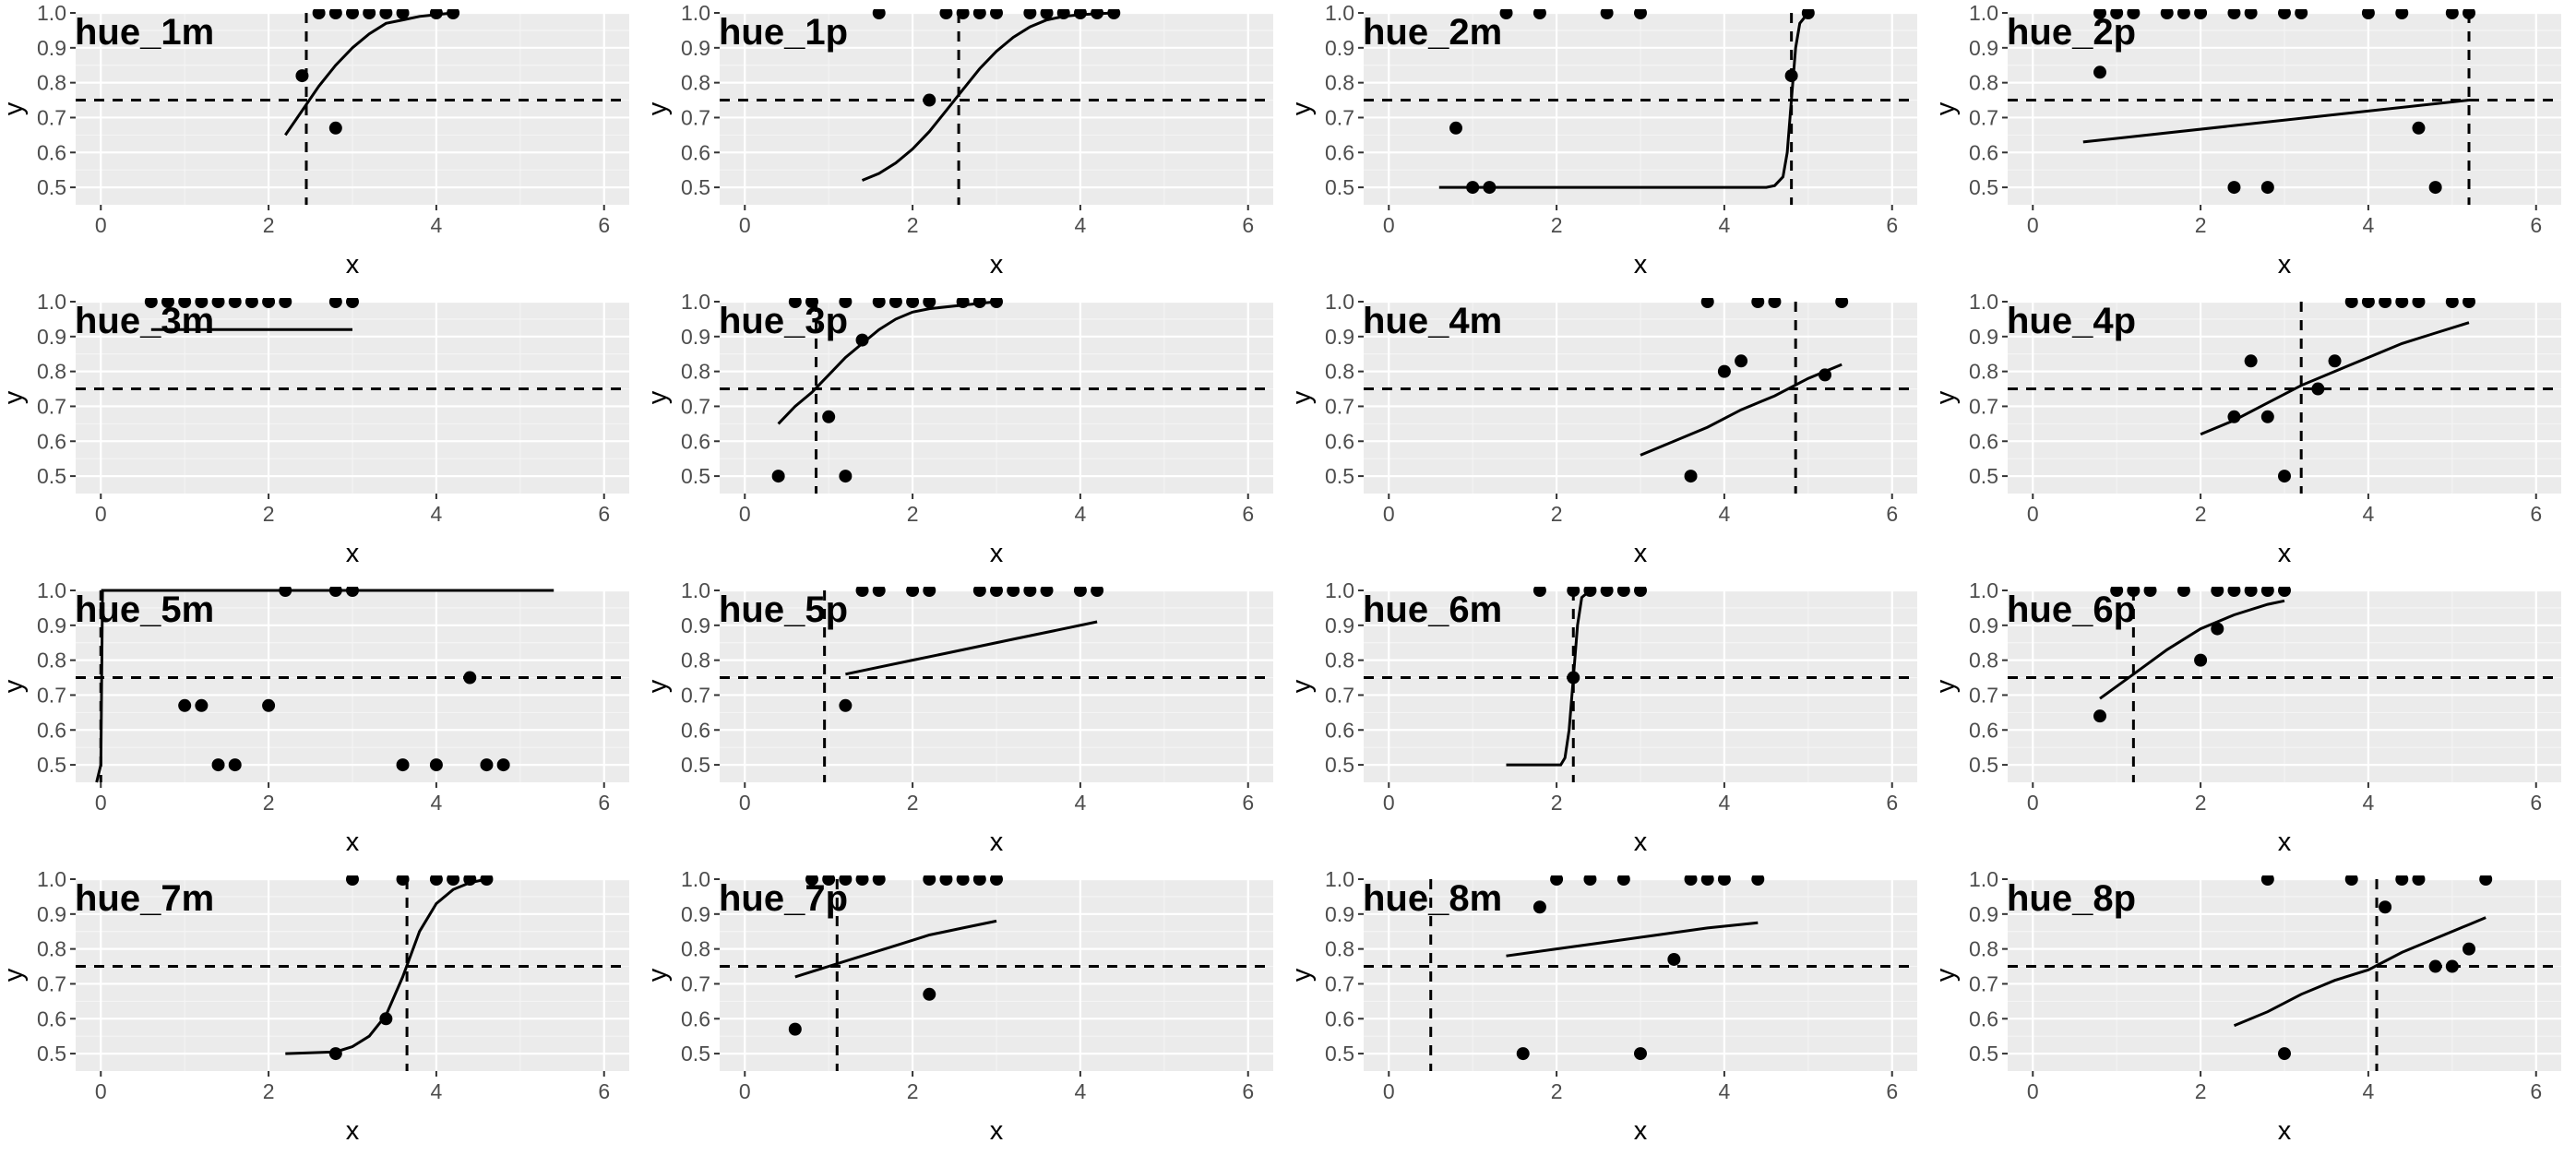 This screenshot has width=2576, height=1155. Describe the element at coordinates (958, 1007) in the screenshot. I see `facet-panel-hue_7p: 0 2 4 6 0.5 0.6 0.7 0.8 0.9 1.0 hue_7px y` at that location.